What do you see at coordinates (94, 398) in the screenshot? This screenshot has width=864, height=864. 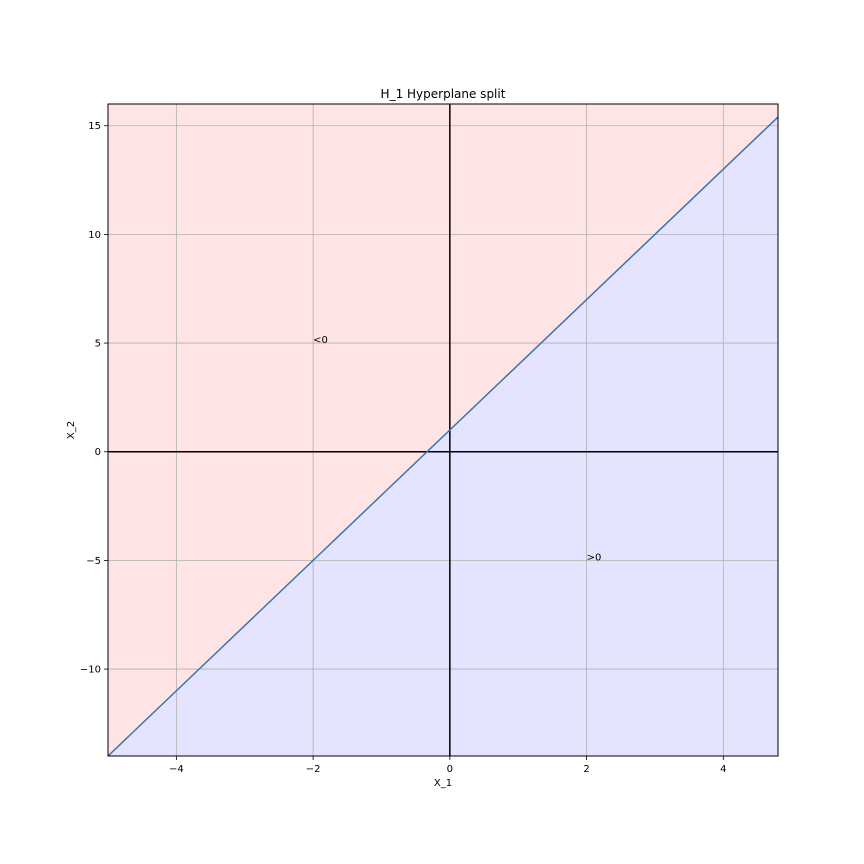 I see `y-axis-ticks: −10 −5 0 5 10 15` at bounding box center [94, 398].